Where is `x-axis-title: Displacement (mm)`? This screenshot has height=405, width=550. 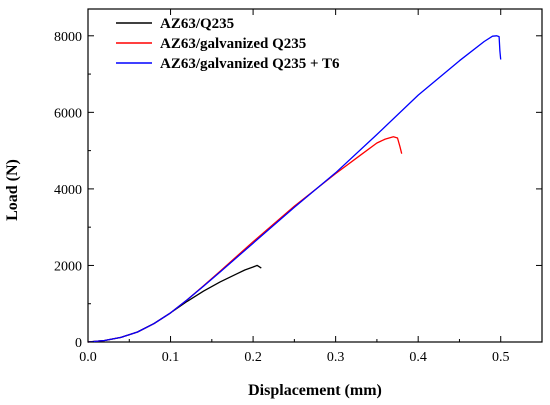
x-axis-title: Displacement (mm) is located at coordinates (315, 390).